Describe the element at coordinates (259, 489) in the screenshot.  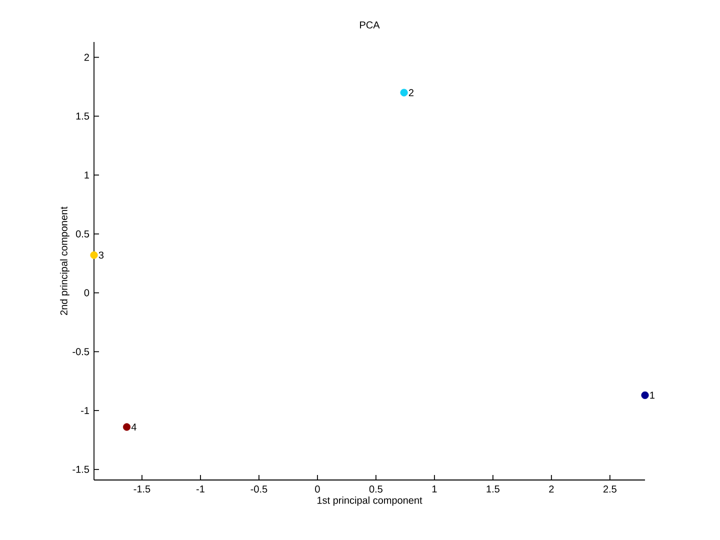
I see `x-tick-label: -0.5` at that location.